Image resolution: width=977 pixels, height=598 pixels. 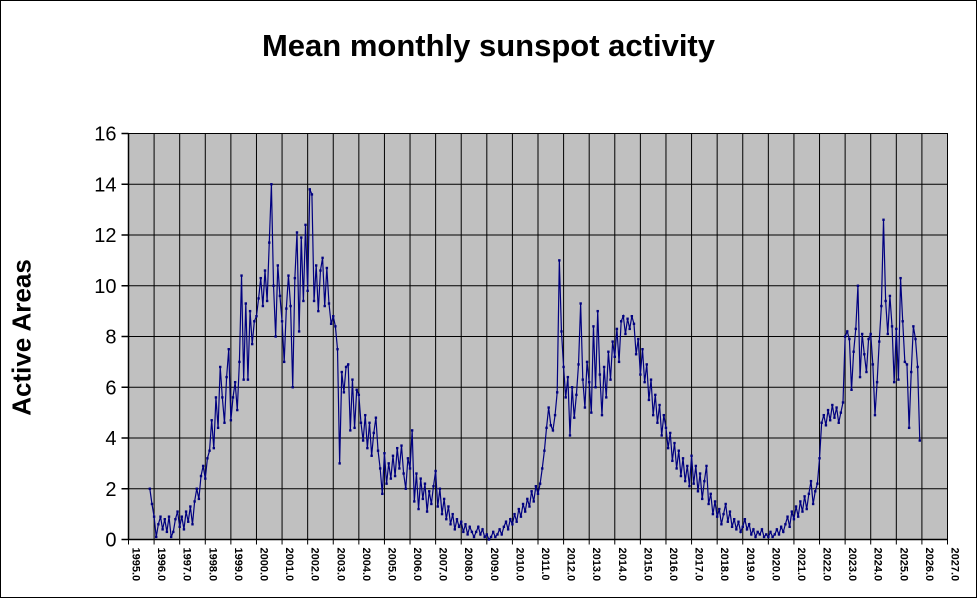 I want to click on x-tick-label: 2023.0, so click(x=852, y=565).